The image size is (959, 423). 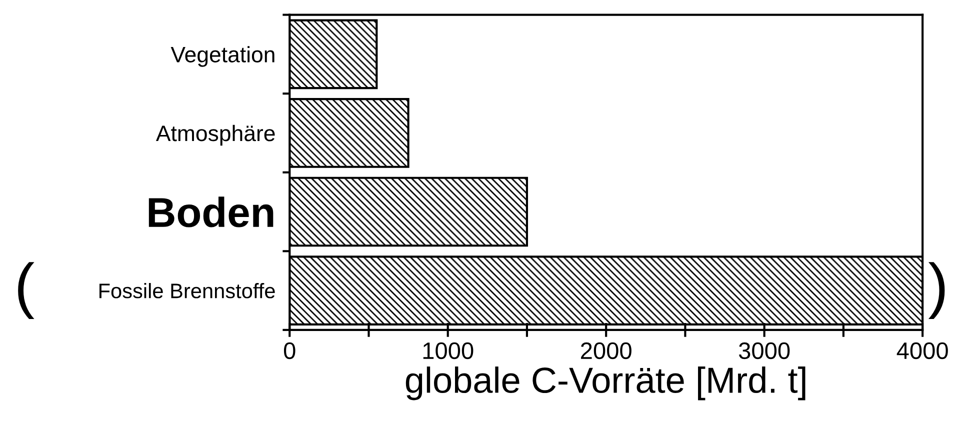 I want to click on x-tick-label: 3000, so click(x=764, y=351).